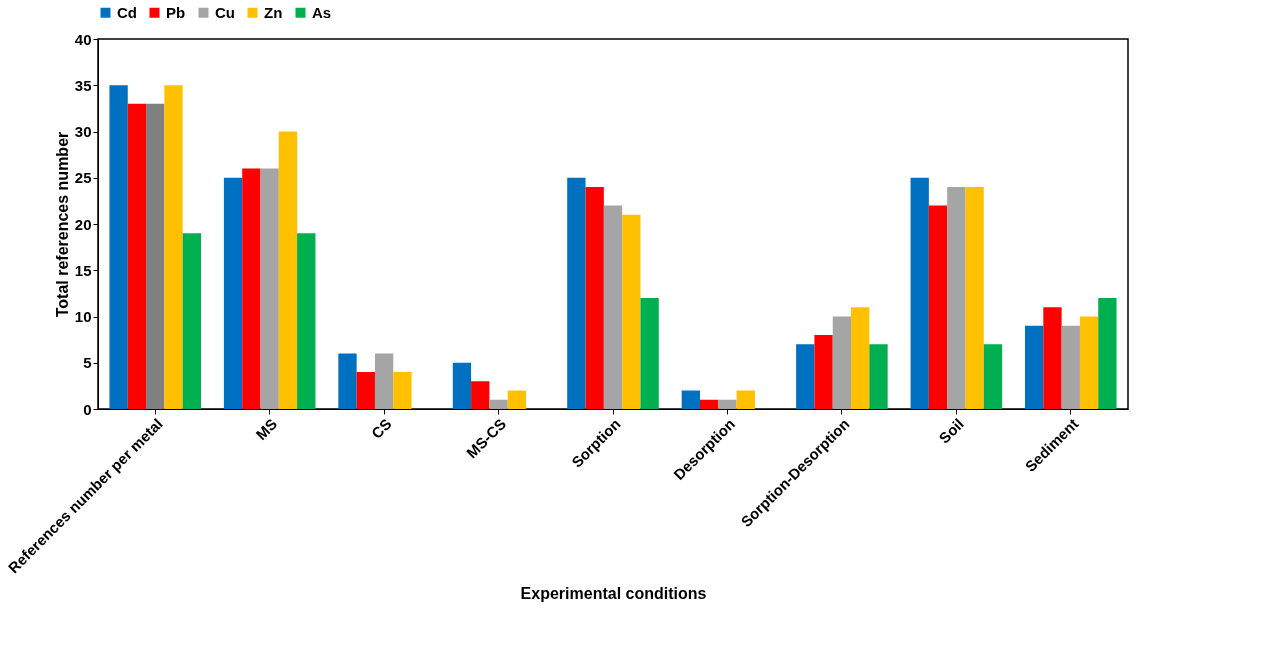  What do you see at coordinates (83, 270) in the screenshot?
I see `y-tick-label: 15` at bounding box center [83, 270].